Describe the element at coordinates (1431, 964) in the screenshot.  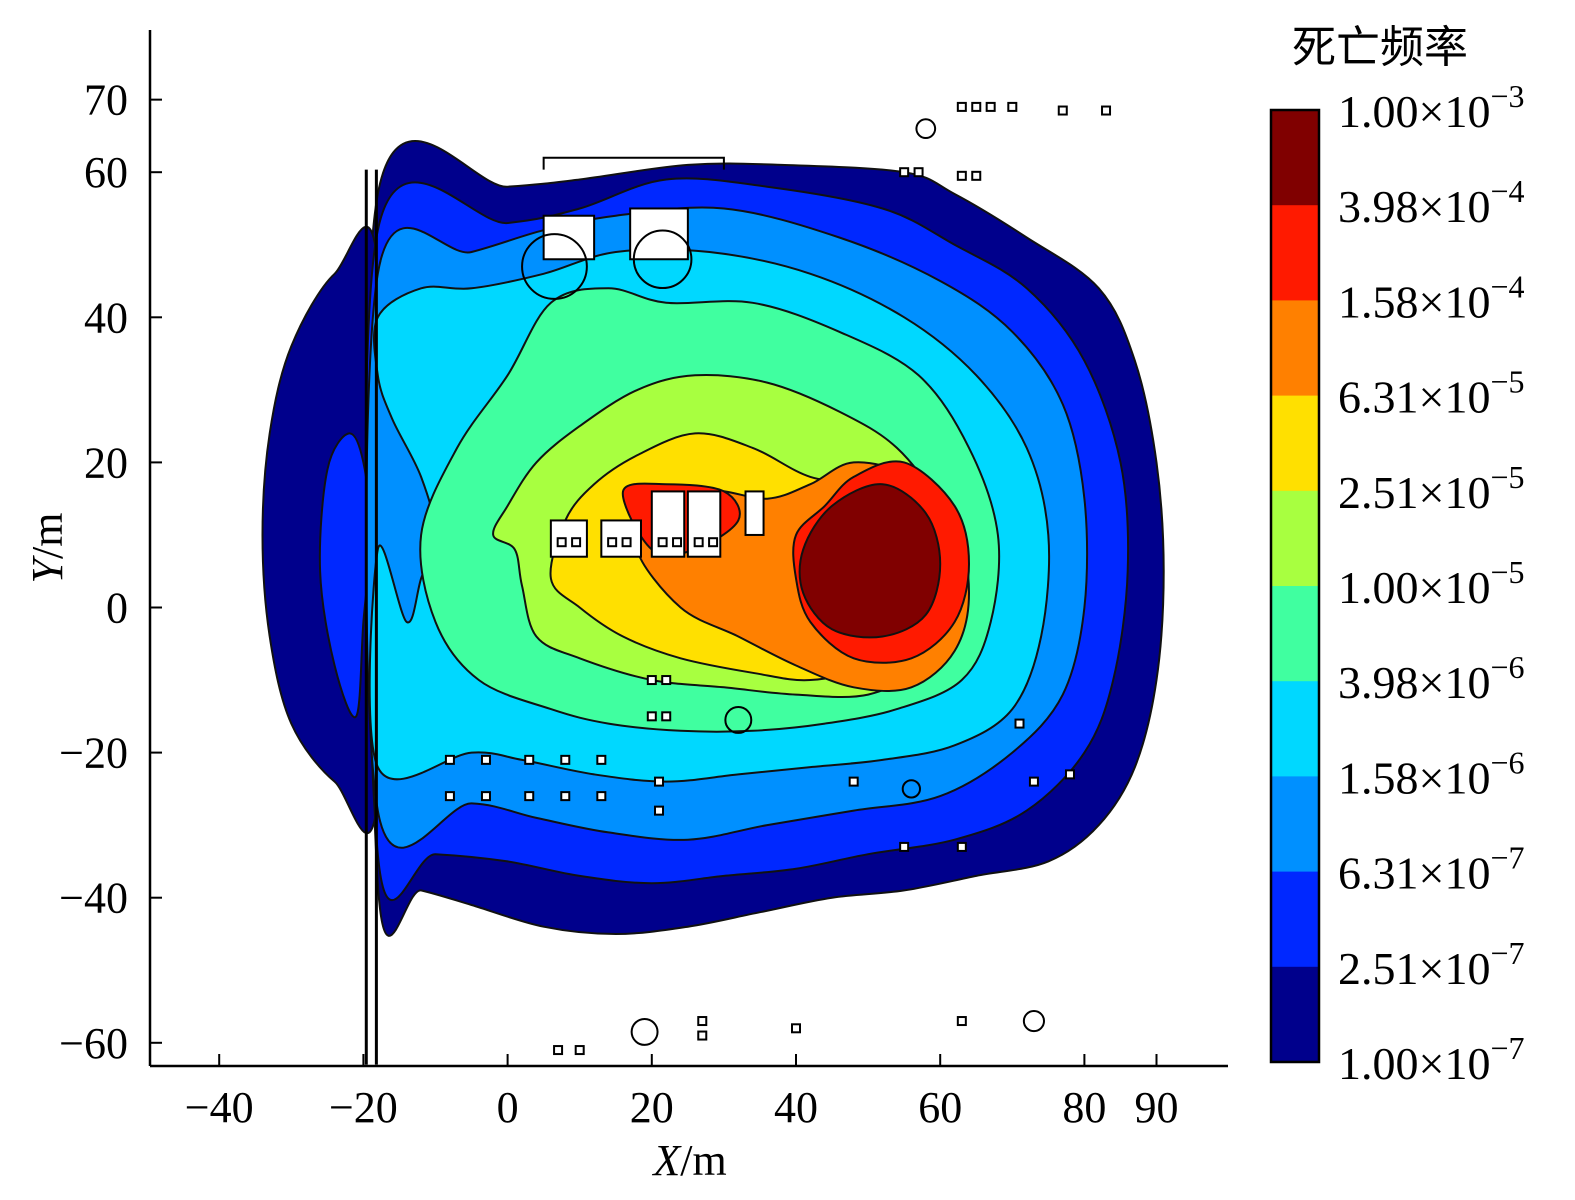
I see `colorbar-tick-label: 2.51×10⁻⁷` at that location.